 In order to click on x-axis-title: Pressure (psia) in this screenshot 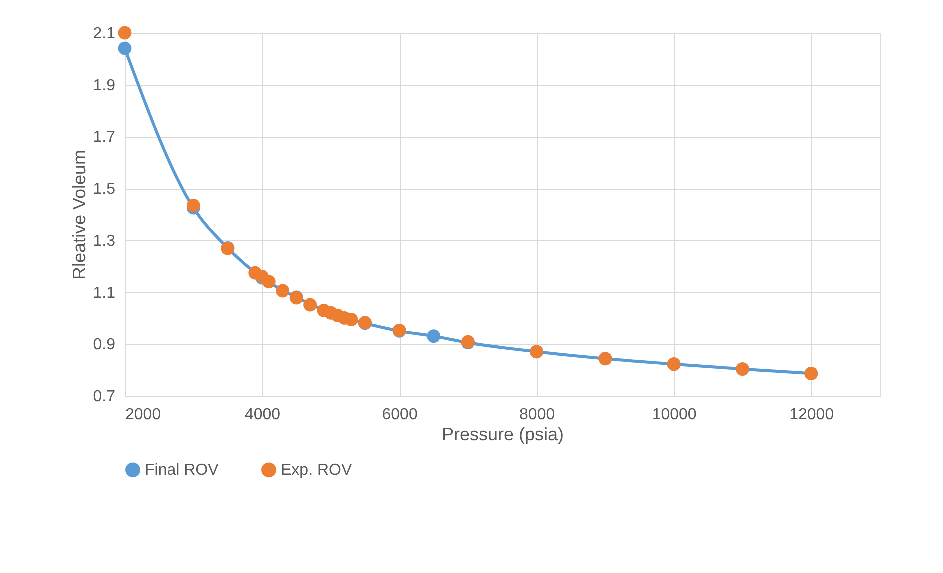, I will do `click(503, 434)`.